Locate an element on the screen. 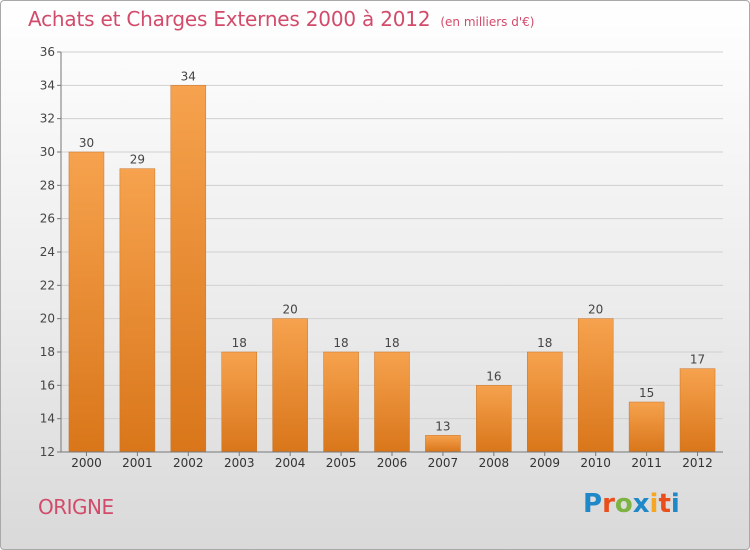 The image size is (750, 550). data-label: 16 is located at coordinates (493, 376).